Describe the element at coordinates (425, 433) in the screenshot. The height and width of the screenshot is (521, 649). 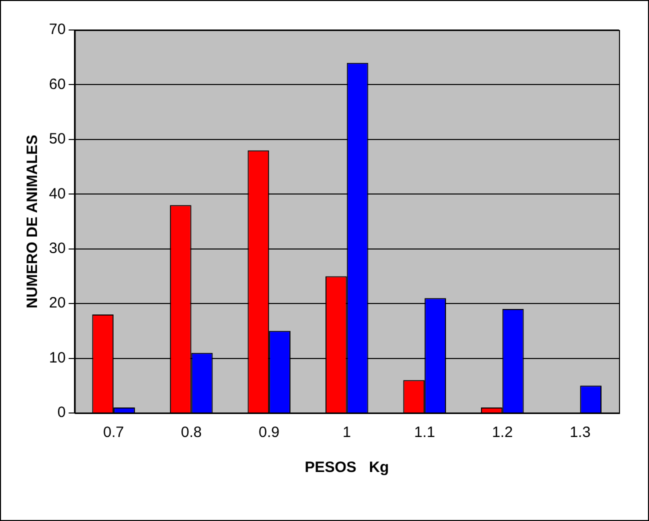
I see `x-tick-label: 1.1` at that location.